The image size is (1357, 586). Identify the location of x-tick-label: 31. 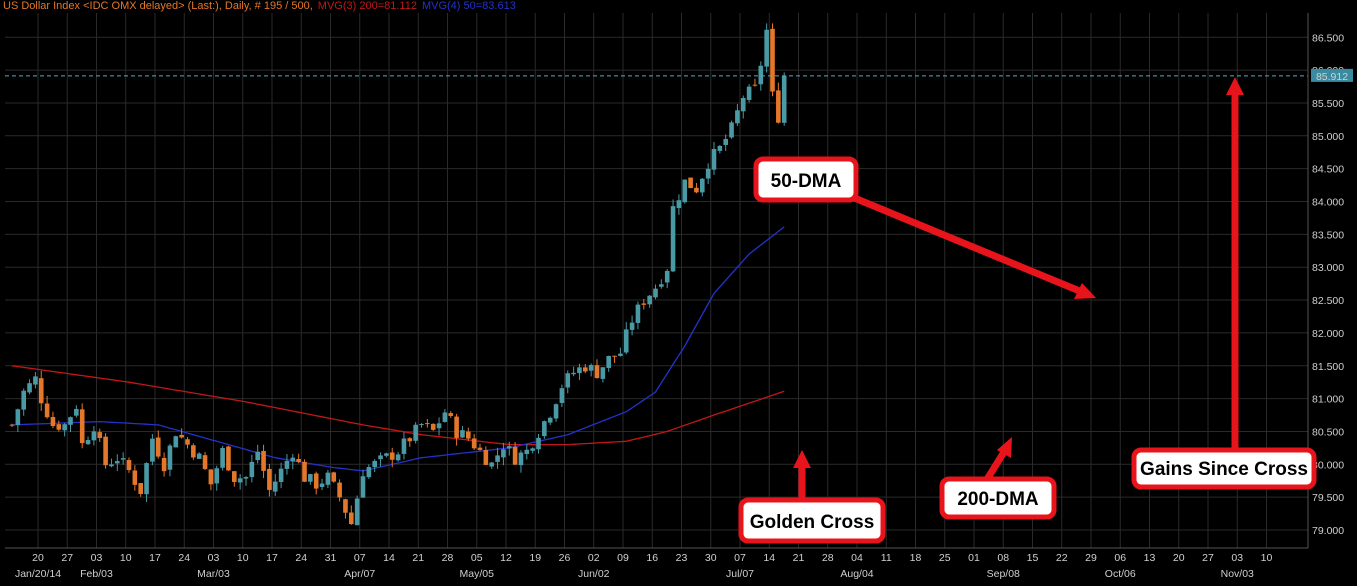
(331, 558).